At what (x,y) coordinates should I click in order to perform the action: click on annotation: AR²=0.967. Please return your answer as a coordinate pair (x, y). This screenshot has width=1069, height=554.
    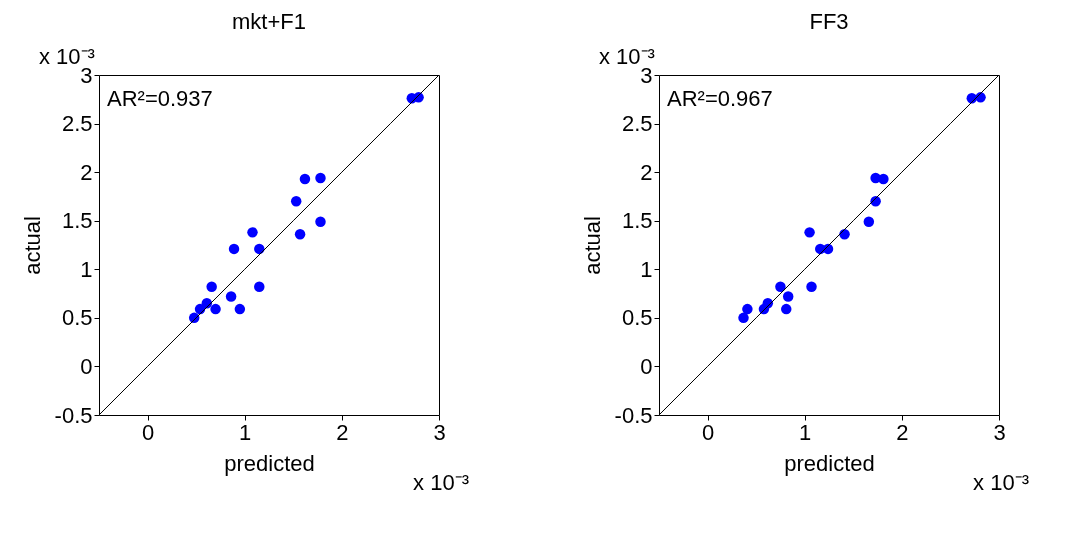
    Looking at the image, I should click on (720, 98).